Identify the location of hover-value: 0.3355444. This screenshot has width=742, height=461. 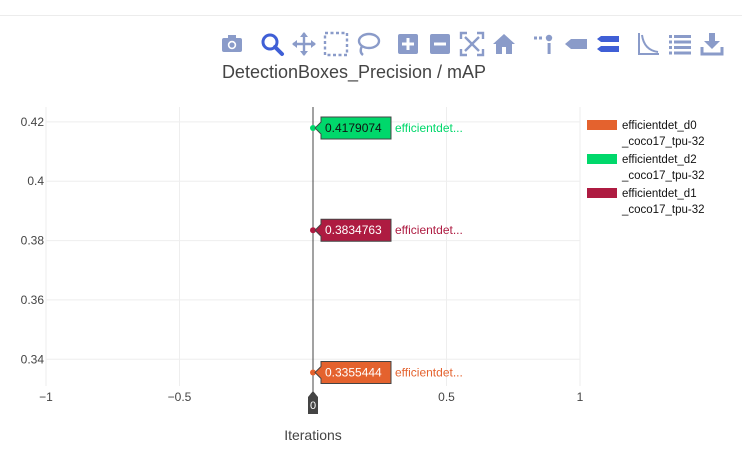
(353, 373).